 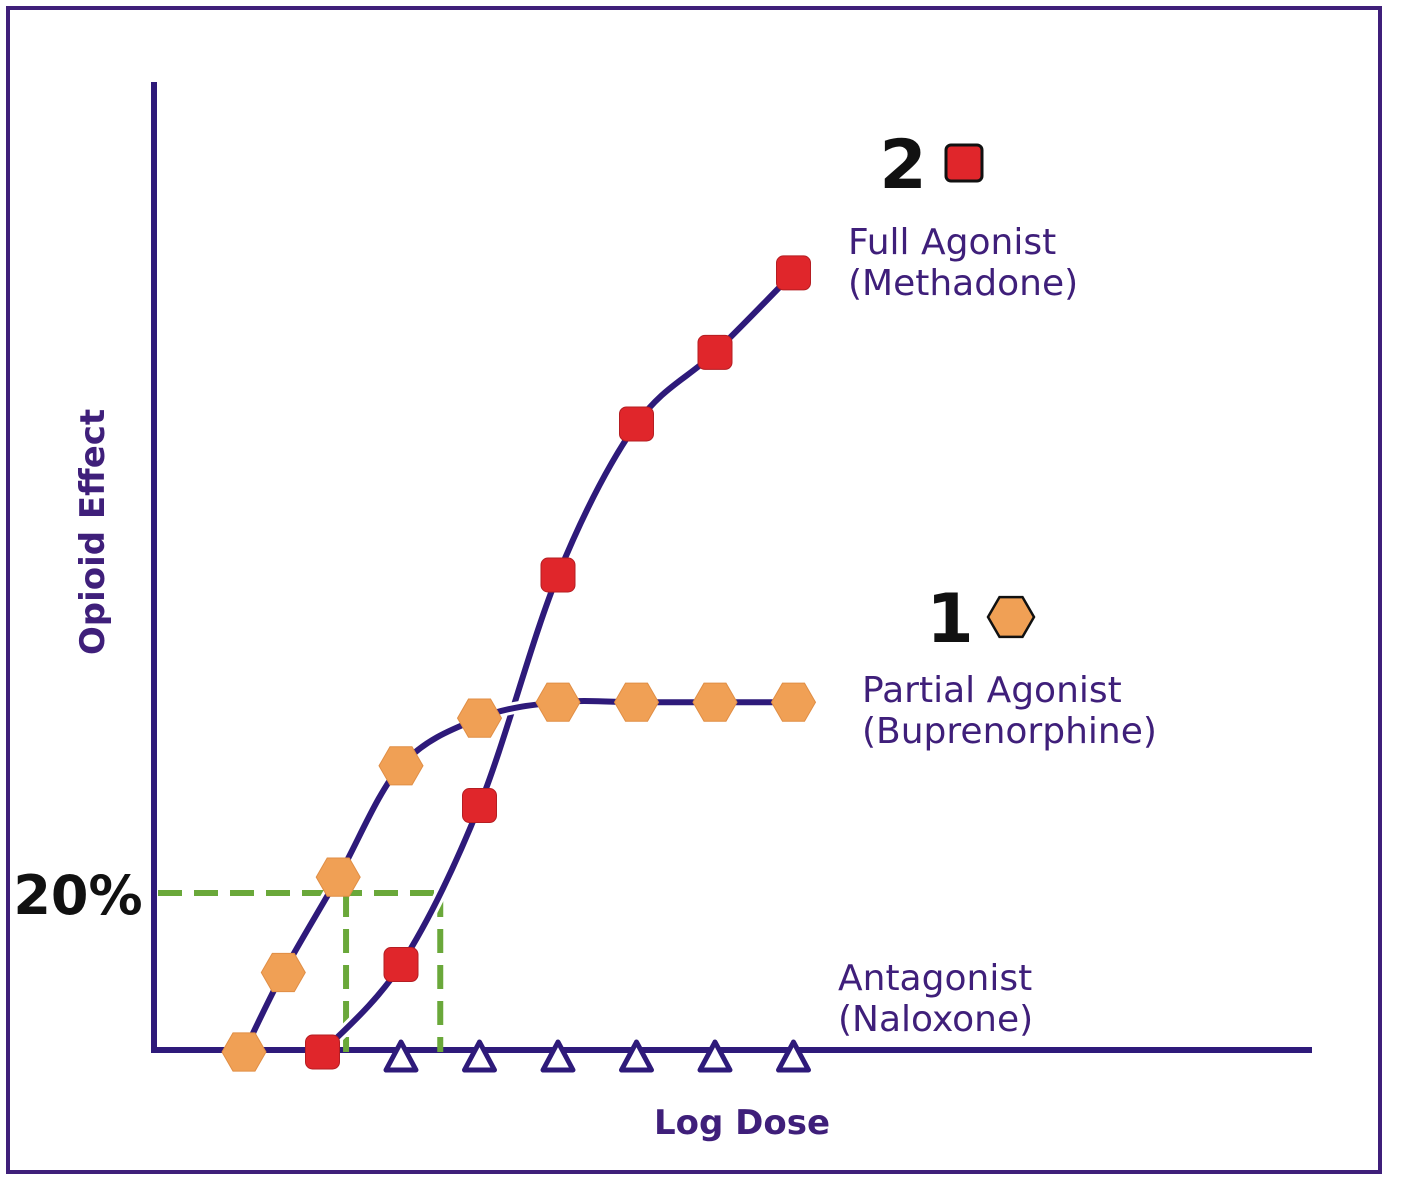 I want to click on series-square-name-label: Full Agonist (Methadone), so click(x=963, y=263).